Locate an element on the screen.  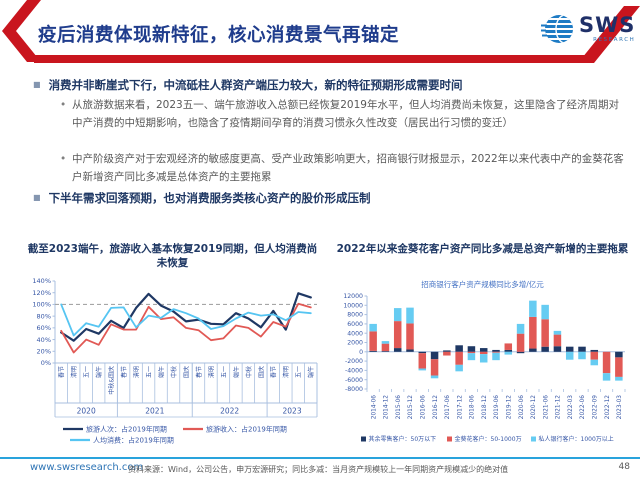
svg-text: 0 is located at coordinates (361, 352).